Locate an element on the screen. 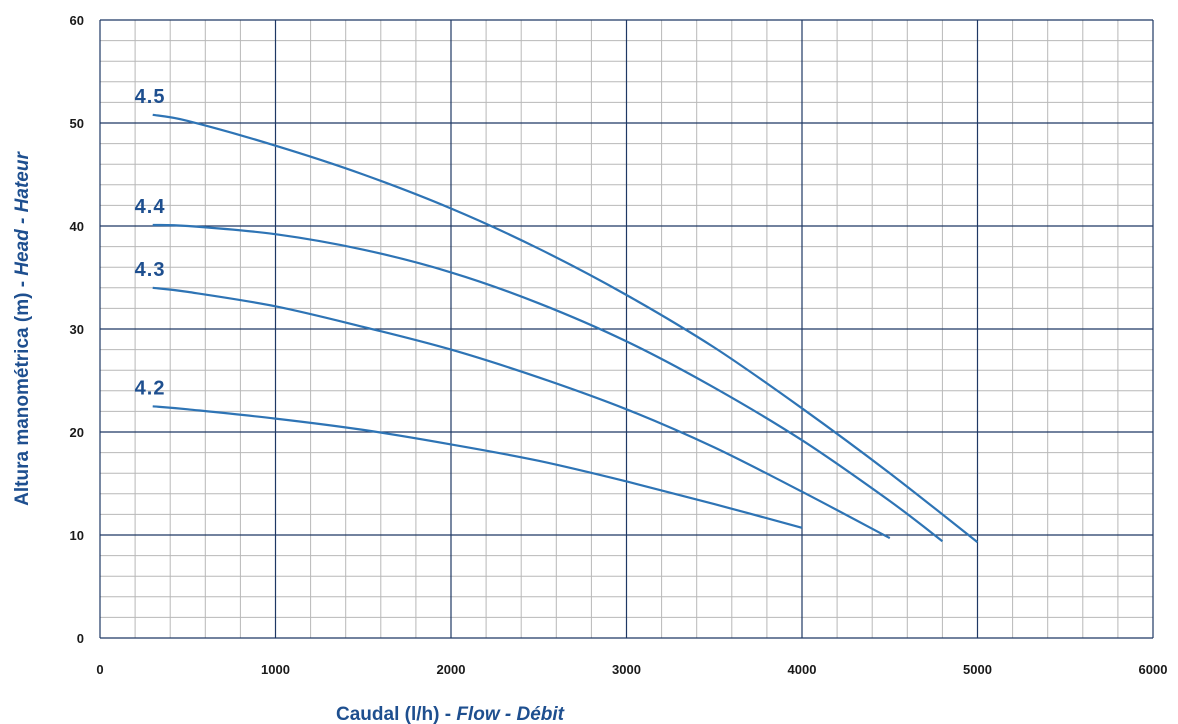  y-axis-ticks: 0 10 20 30 40 50 60 is located at coordinates (77, 329).